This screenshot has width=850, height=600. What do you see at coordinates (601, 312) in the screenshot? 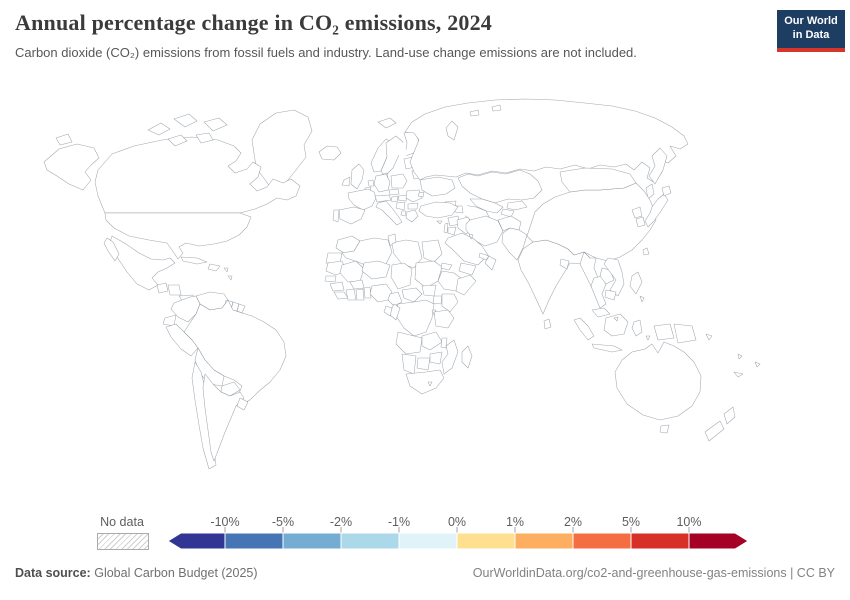
I see `region-malaysia: Malaysia` at bounding box center [601, 312].